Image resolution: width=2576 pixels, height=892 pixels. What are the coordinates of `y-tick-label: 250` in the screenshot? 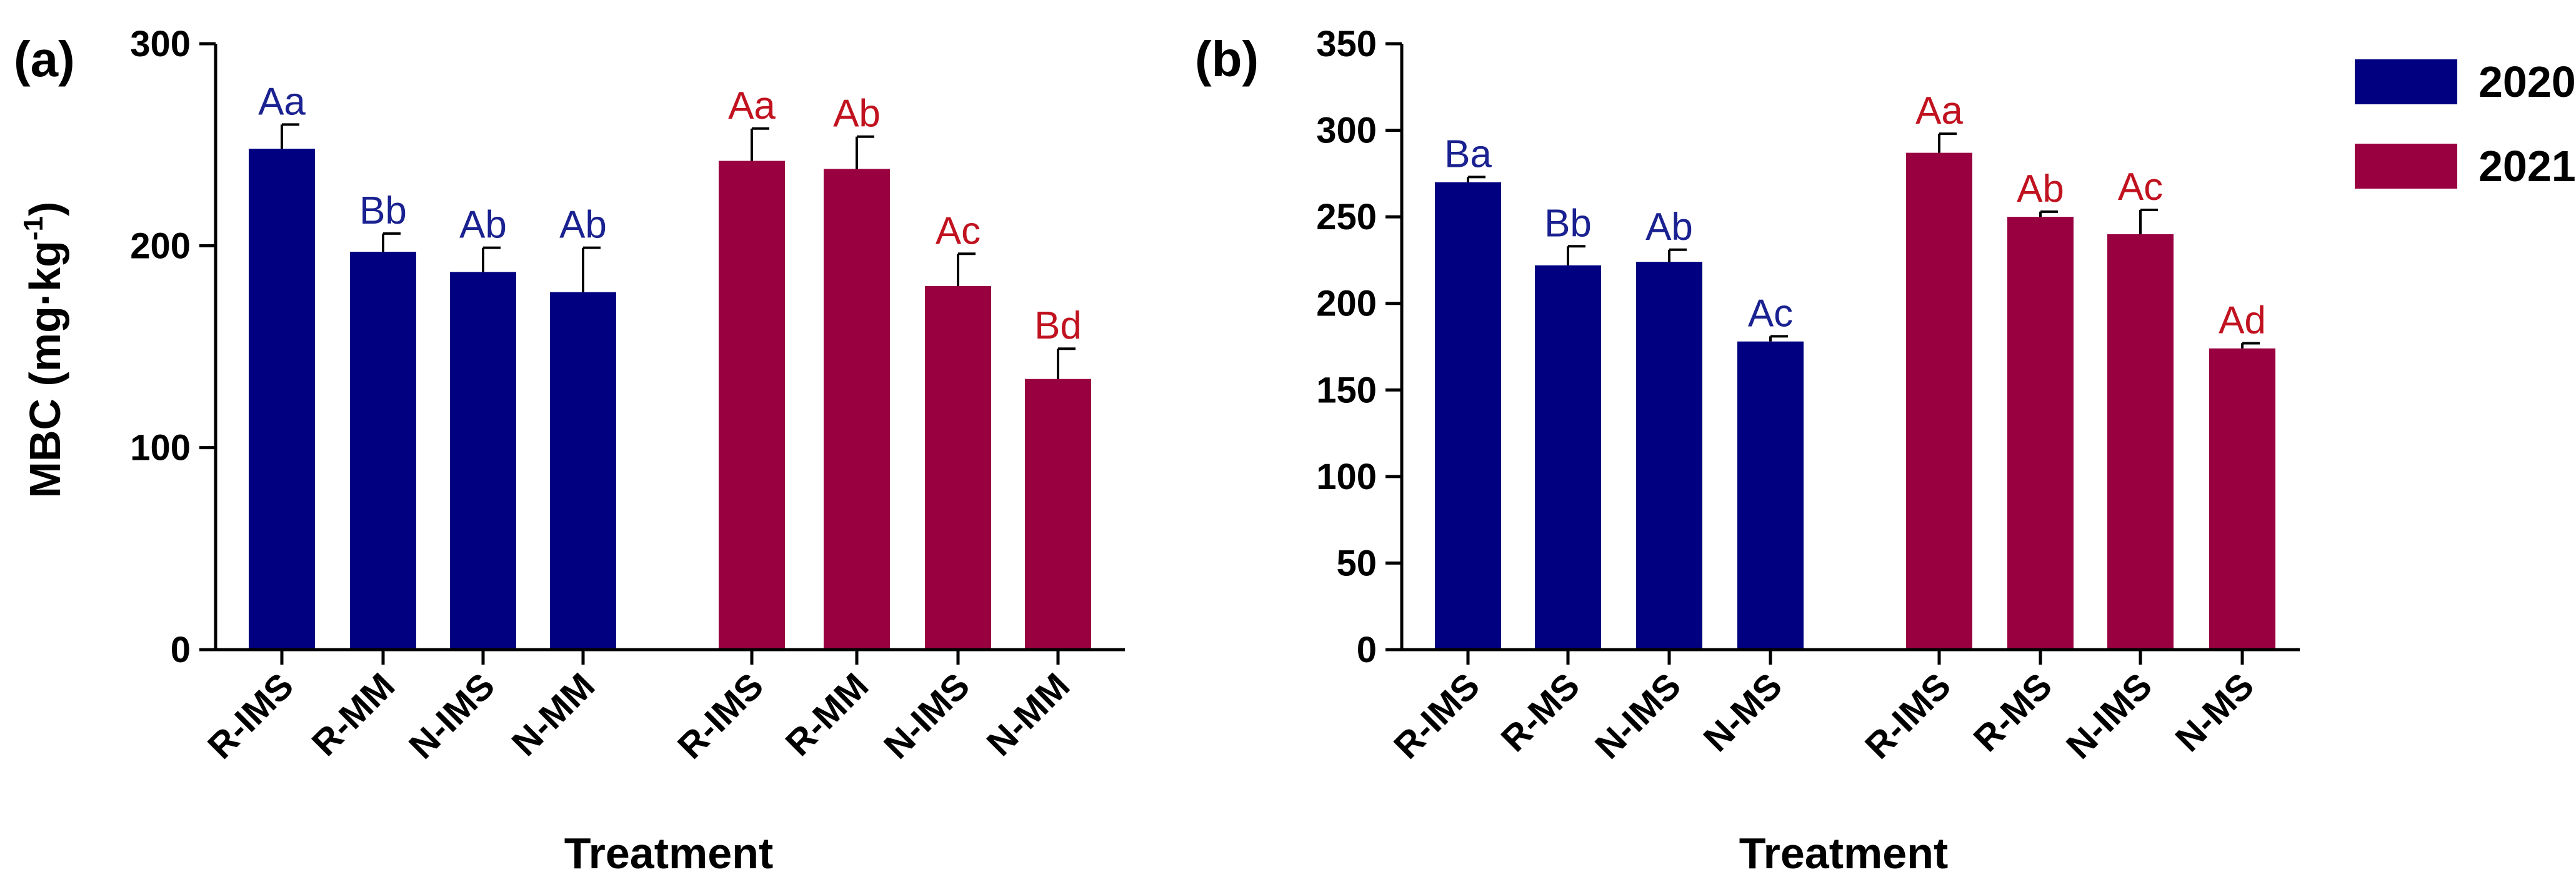 It's located at (1346, 217).